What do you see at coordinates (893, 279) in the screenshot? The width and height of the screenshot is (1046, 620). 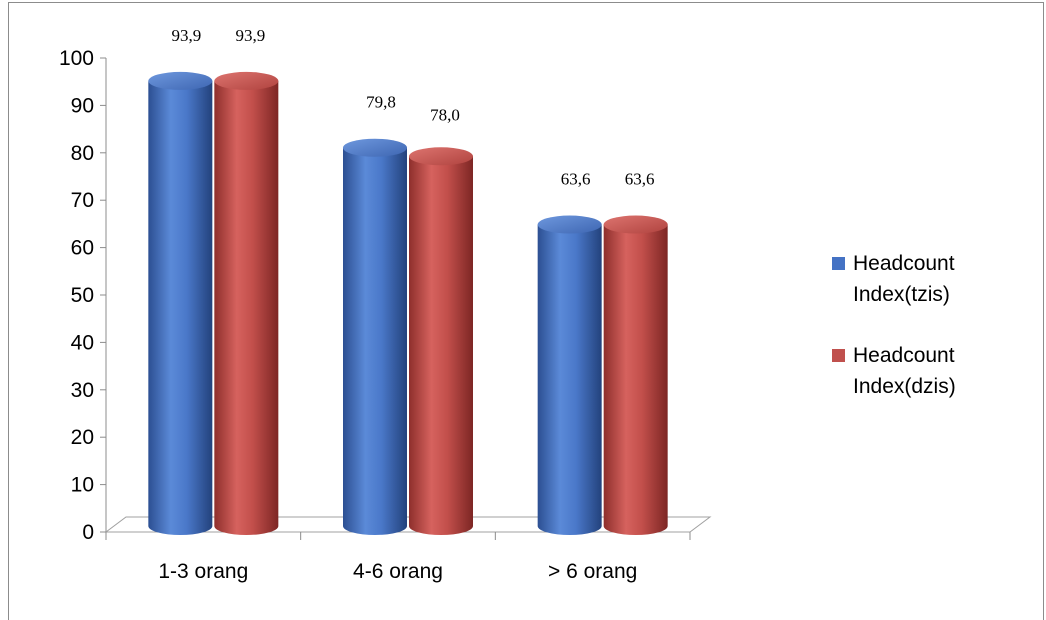 I see `legend-item-tzis: Headcount Index(tzis)` at bounding box center [893, 279].